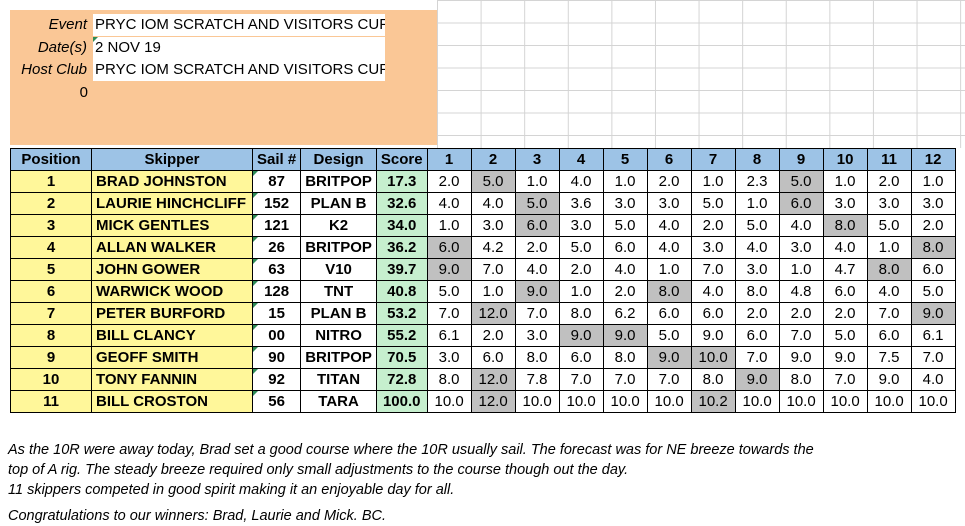 The width and height of the screenshot is (965, 526). Describe the element at coordinates (889, 357) in the screenshot. I see `race-result-cell: 7.5` at that location.